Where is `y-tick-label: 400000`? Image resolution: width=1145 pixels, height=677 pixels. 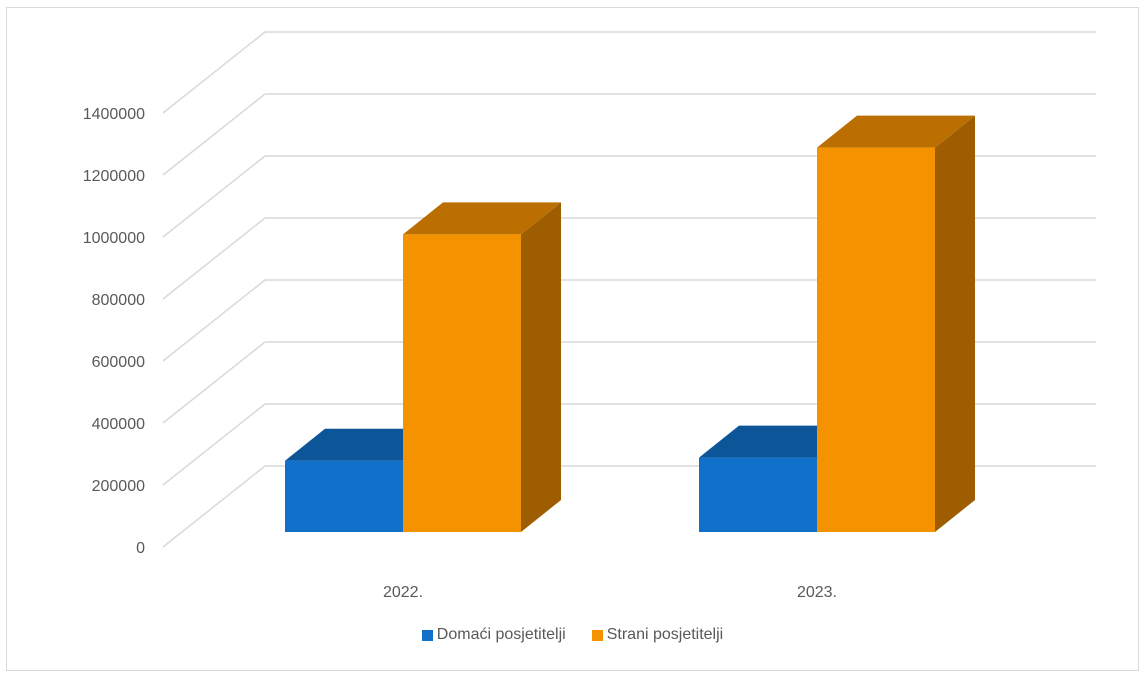
y-tick-label: 400000 is located at coordinates (118, 424).